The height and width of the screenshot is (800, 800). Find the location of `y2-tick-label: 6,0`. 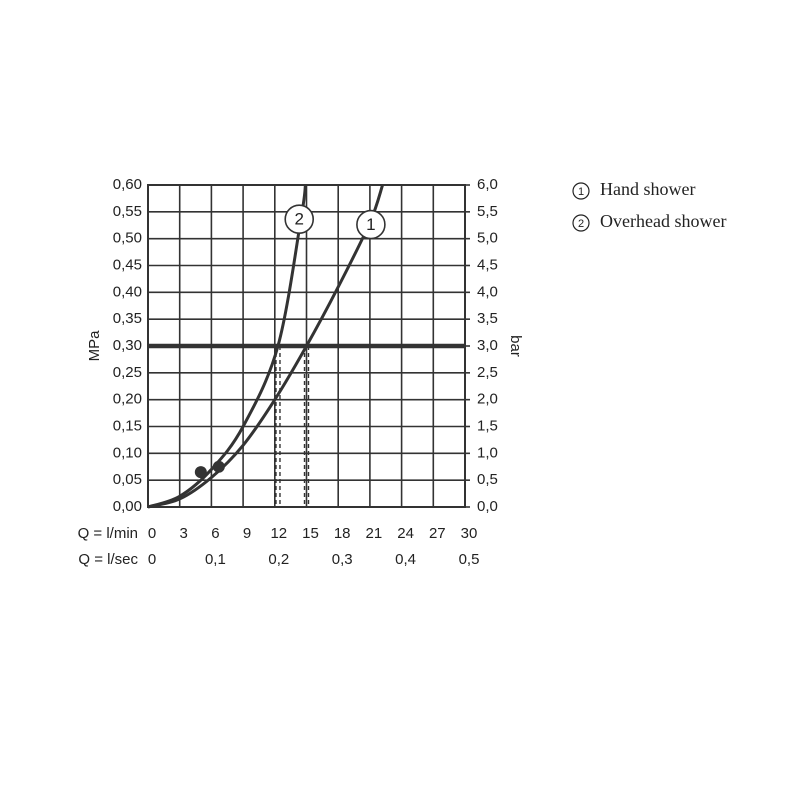

y2-tick-label: 6,0 is located at coordinates (487, 184).